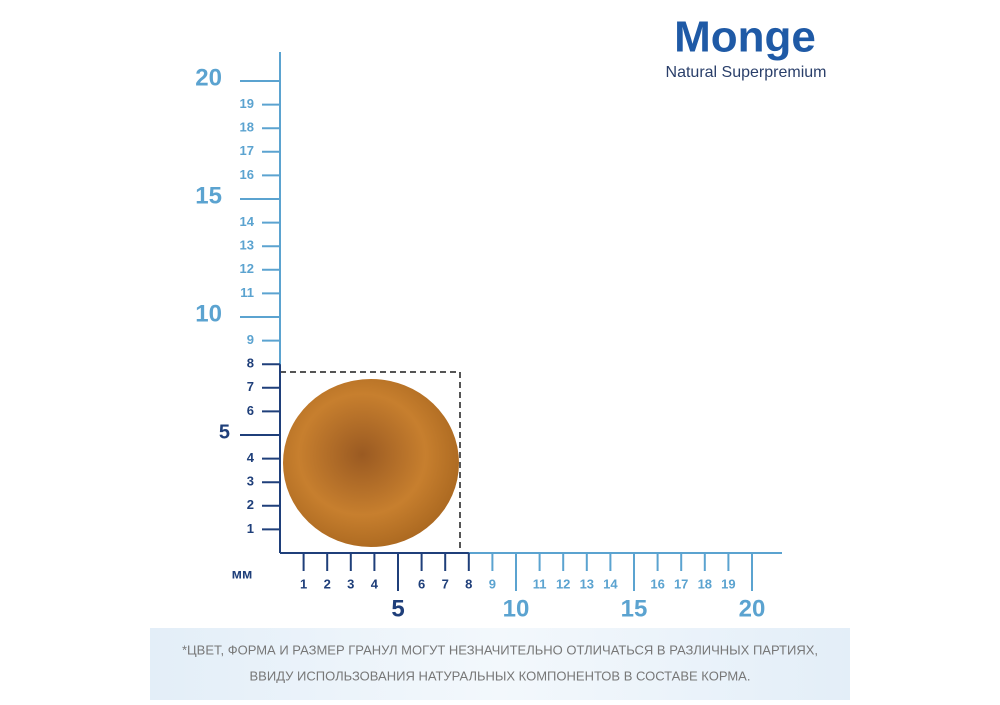  What do you see at coordinates (350, 583) in the screenshot?
I see `x-tick-label: 3` at bounding box center [350, 583].